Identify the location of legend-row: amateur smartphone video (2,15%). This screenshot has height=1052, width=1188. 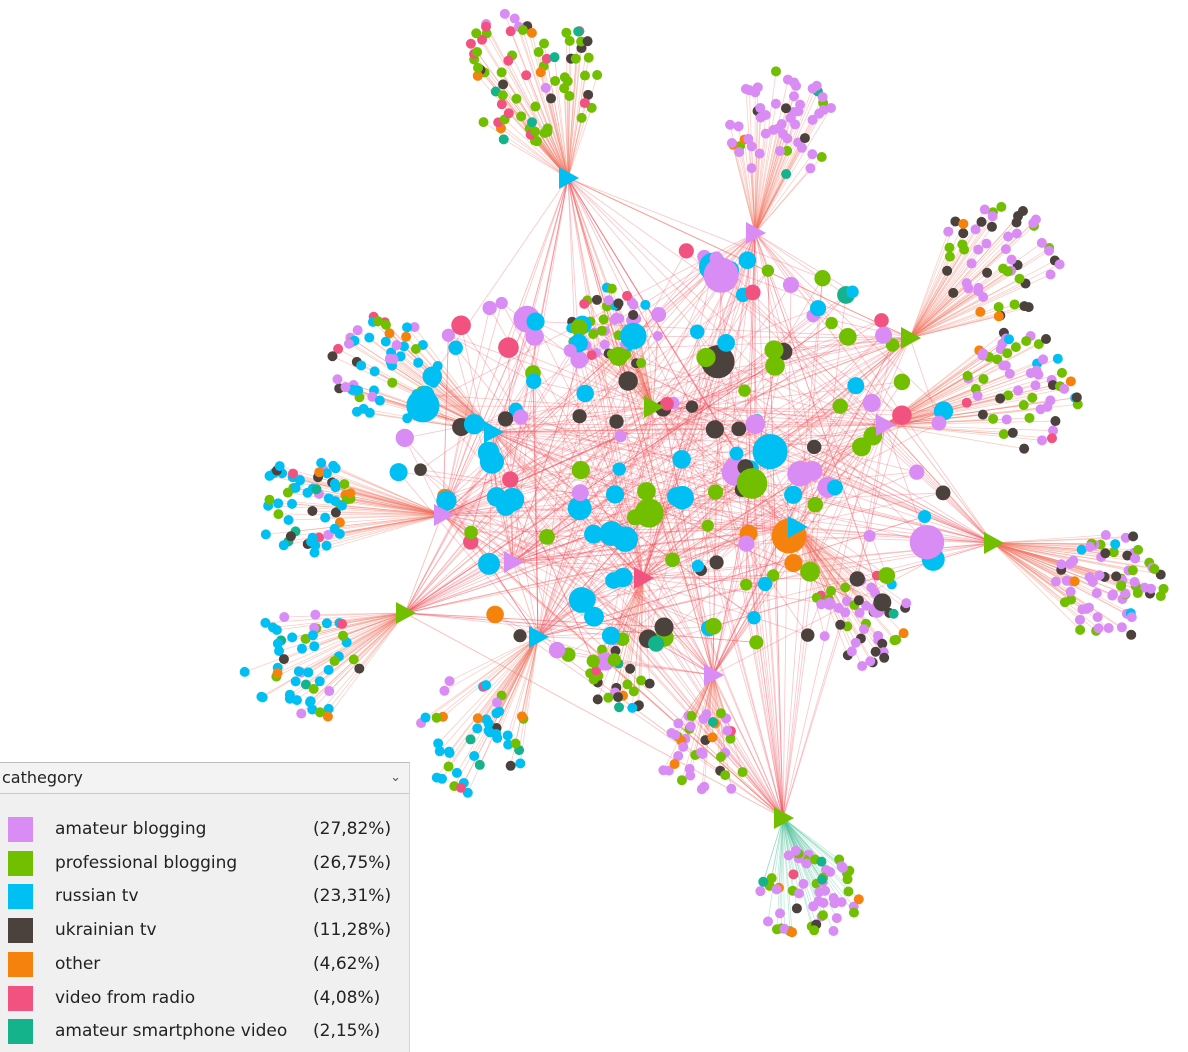
(200, 1031).